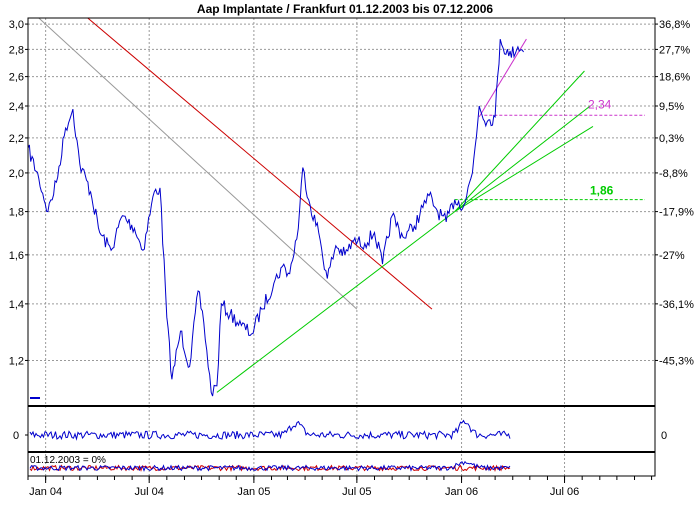  Describe the element at coordinates (45, 492) in the screenshot. I see `x-tick-label: Jan 04` at that location.